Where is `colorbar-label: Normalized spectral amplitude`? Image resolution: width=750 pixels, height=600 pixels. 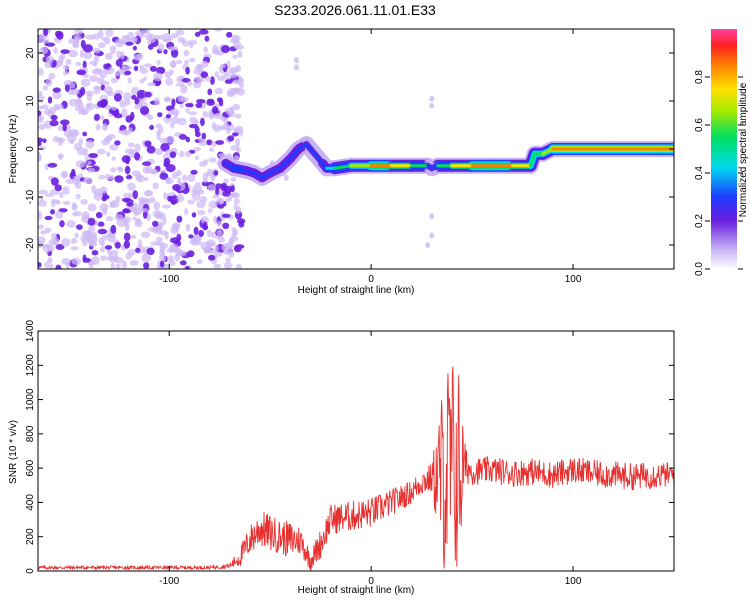
colorbar-label: Normalized spectral amplitude is located at coordinates (743, 149).